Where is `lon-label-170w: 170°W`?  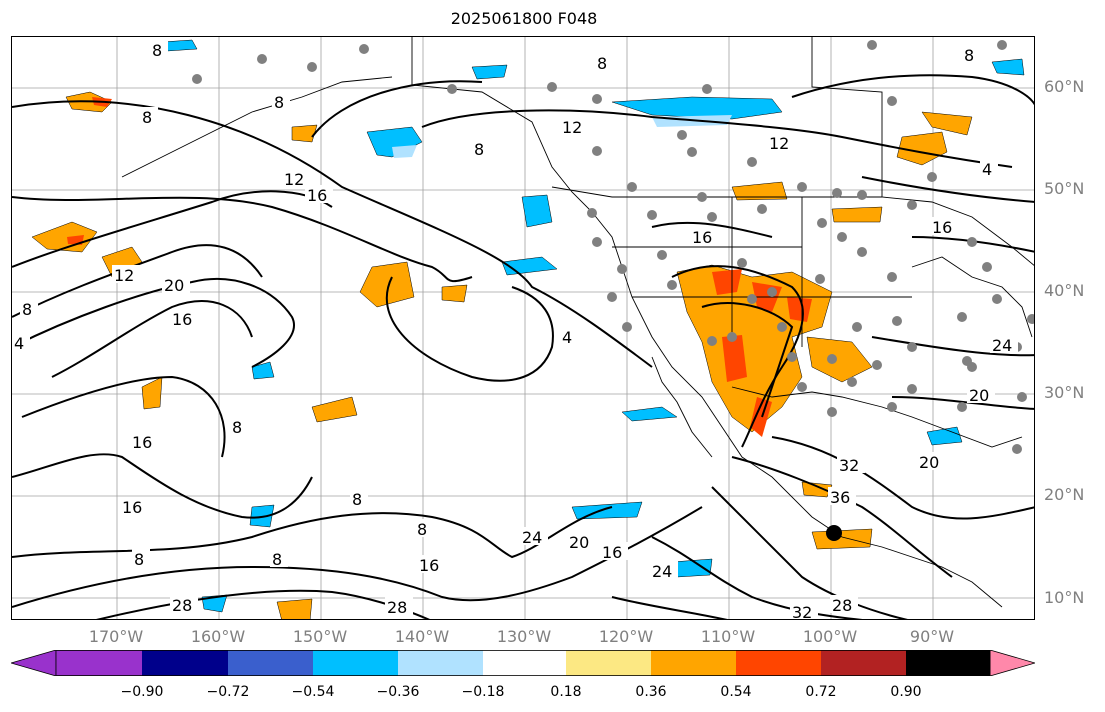
lon-label-170w: 170°W is located at coordinates (116, 636).